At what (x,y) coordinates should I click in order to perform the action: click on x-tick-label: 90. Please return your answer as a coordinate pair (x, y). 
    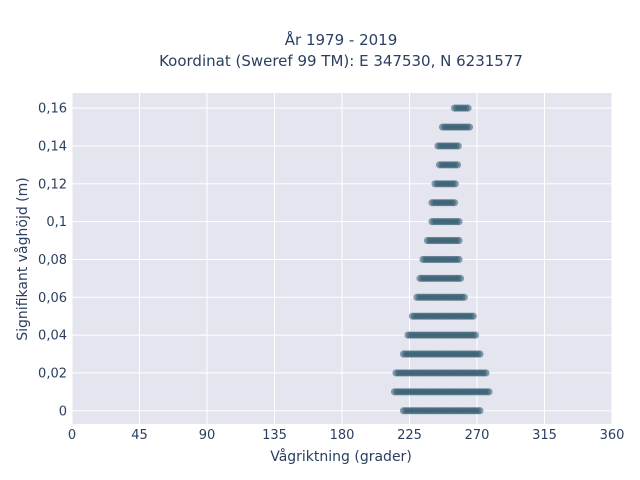
    Looking at the image, I should click on (207, 435).